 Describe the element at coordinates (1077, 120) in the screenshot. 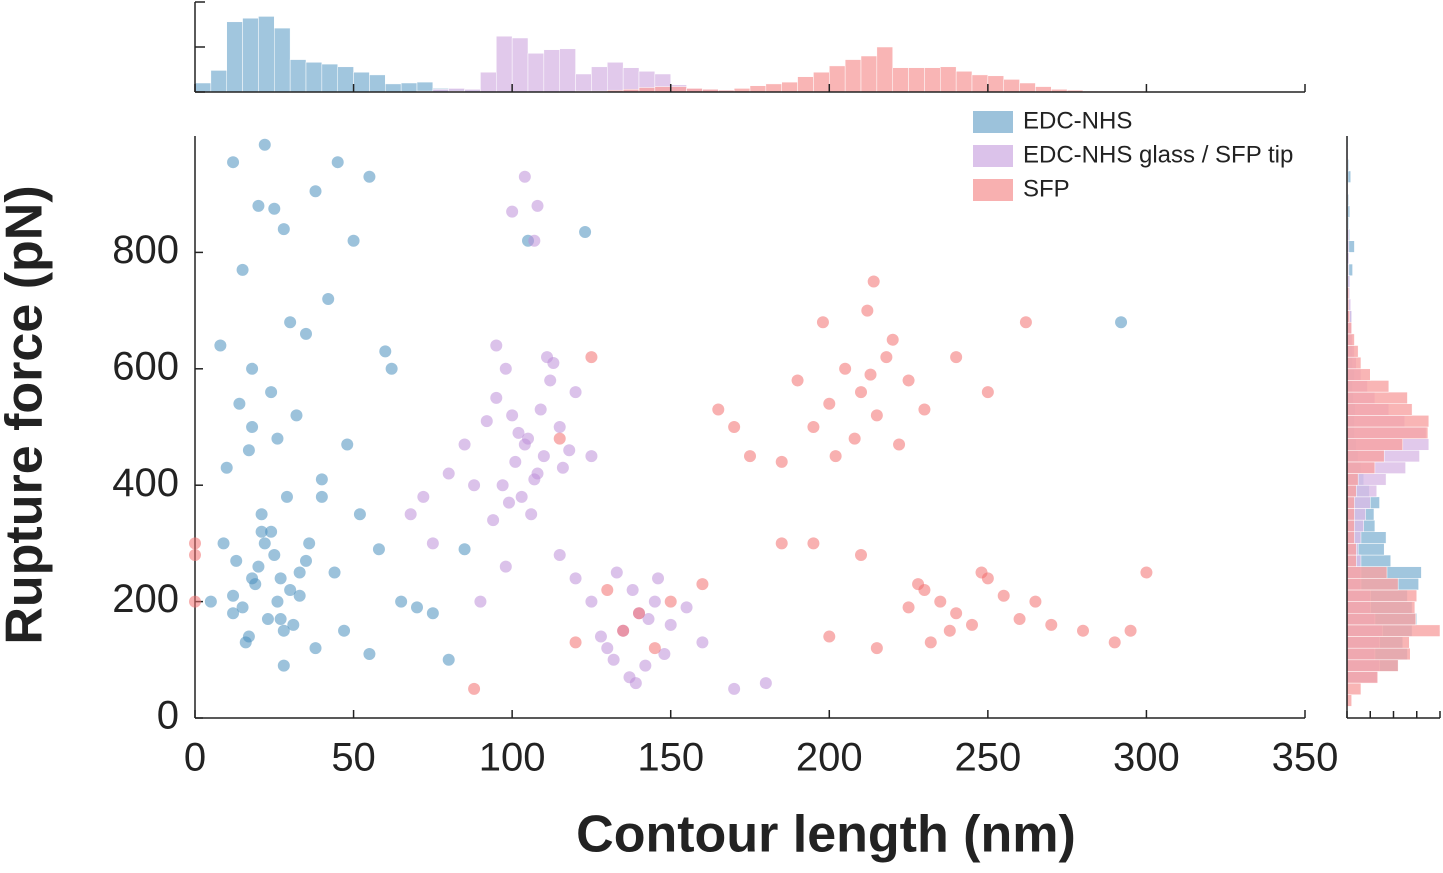

I see `legend-label: EDC-NHS` at that location.